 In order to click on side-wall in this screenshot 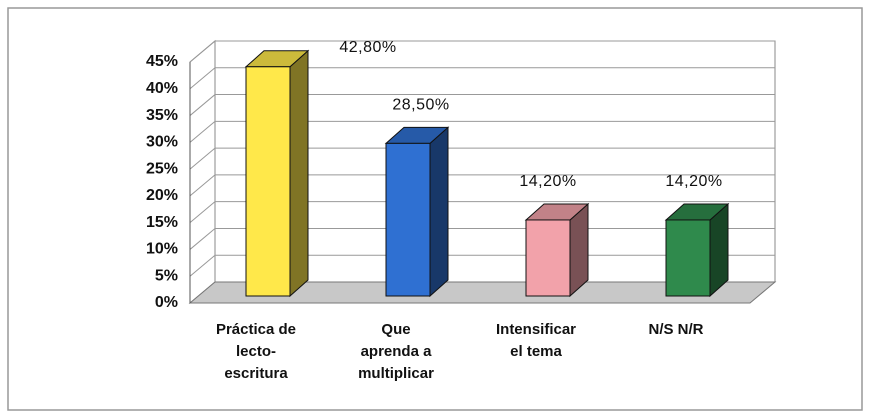, I will do `click(202, 172)`.